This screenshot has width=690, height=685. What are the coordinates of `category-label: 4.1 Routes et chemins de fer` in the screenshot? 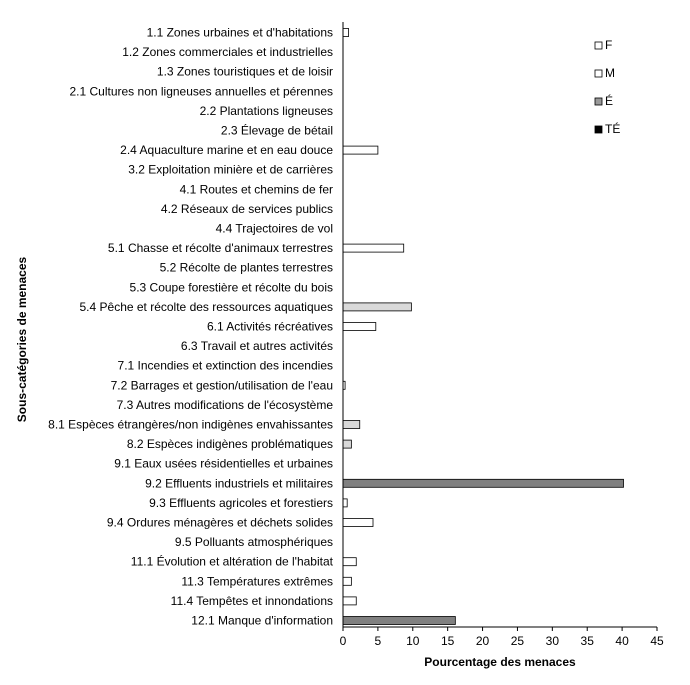 It's located at (256, 189).